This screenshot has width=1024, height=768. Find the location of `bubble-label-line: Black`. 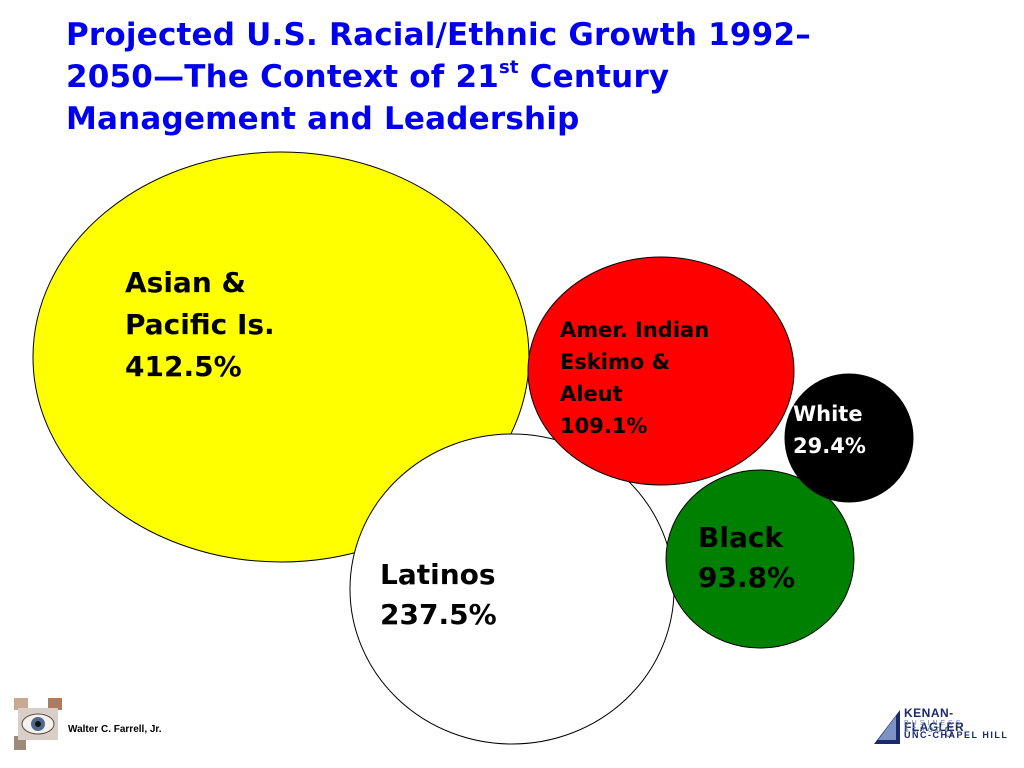

bubble-label-line: Black is located at coordinates (741, 537).